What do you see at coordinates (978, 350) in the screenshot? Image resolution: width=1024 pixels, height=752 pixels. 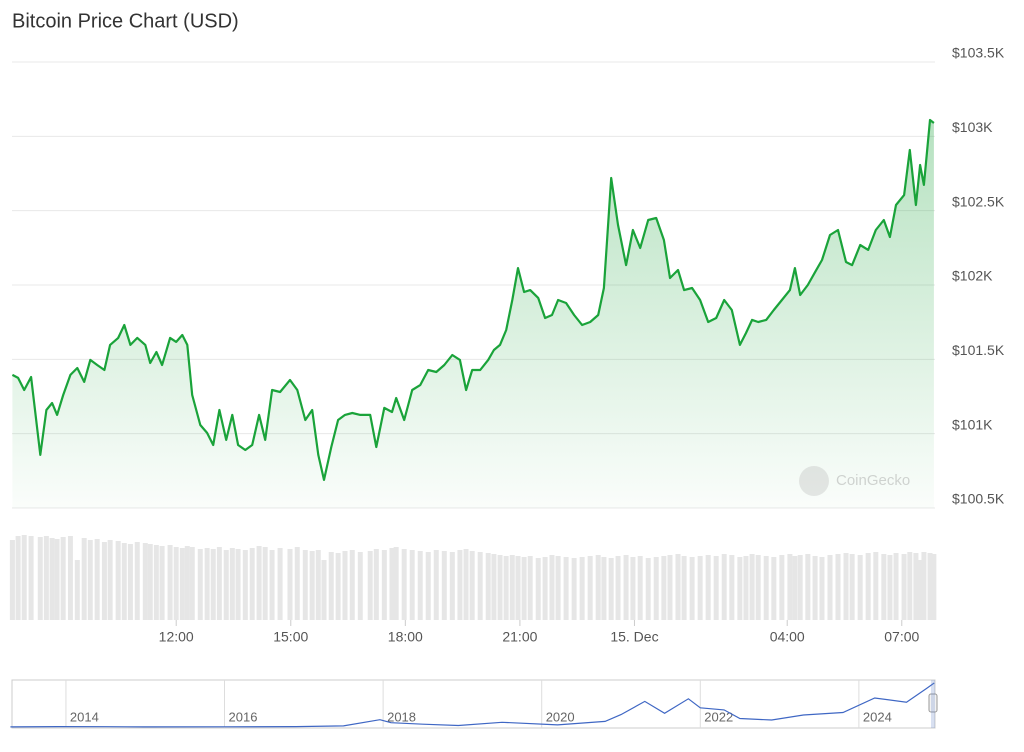 I see `y-tick-label: $101.5K` at bounding box center [978, 350].